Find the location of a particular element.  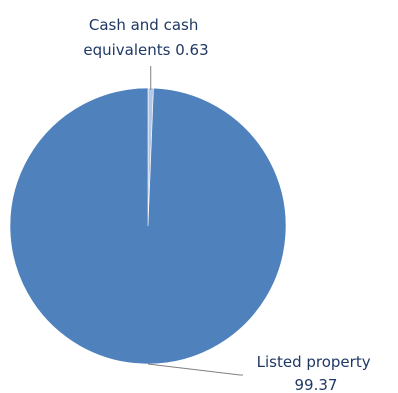

slice-label-cash: Cash and cash equivalents 0.63 is located at coordinates (145, 37).